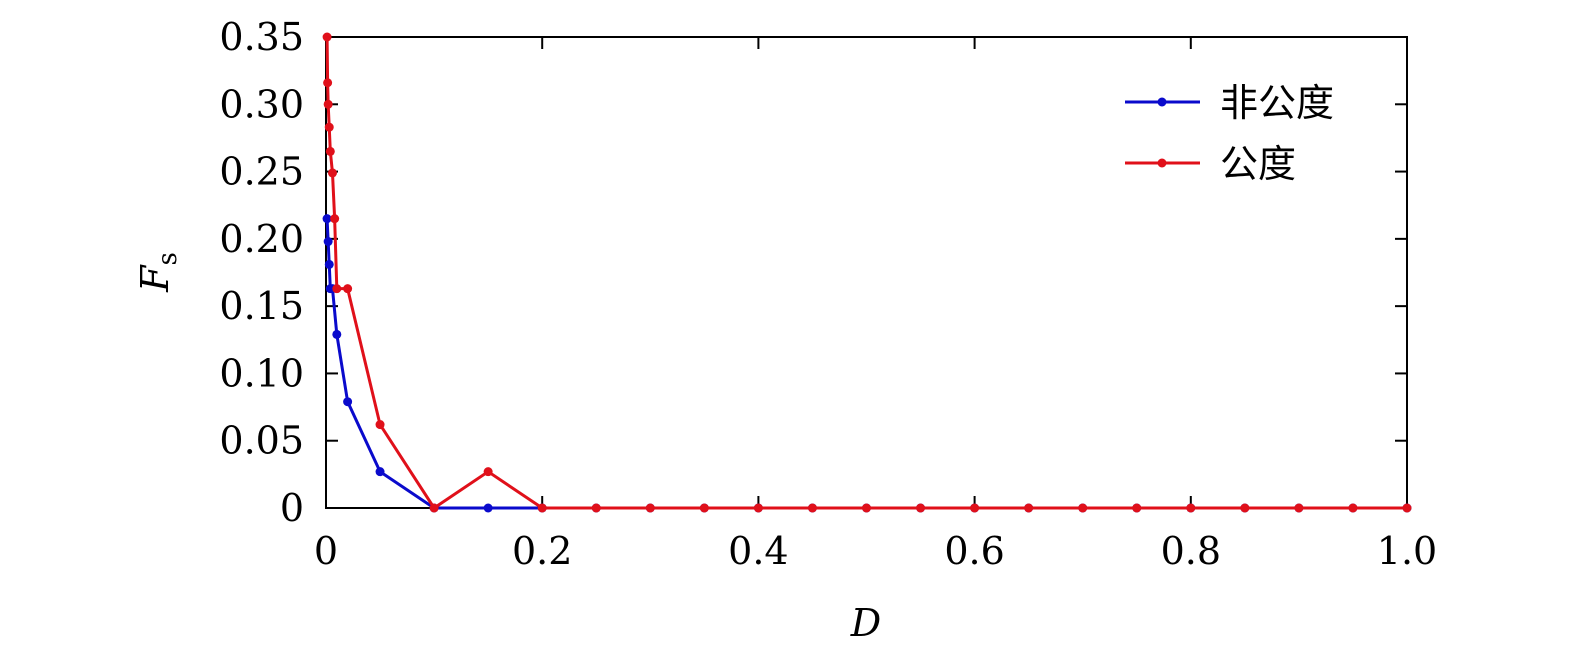  I want to click on y-tick-label: 0.05, so click(261, 441).